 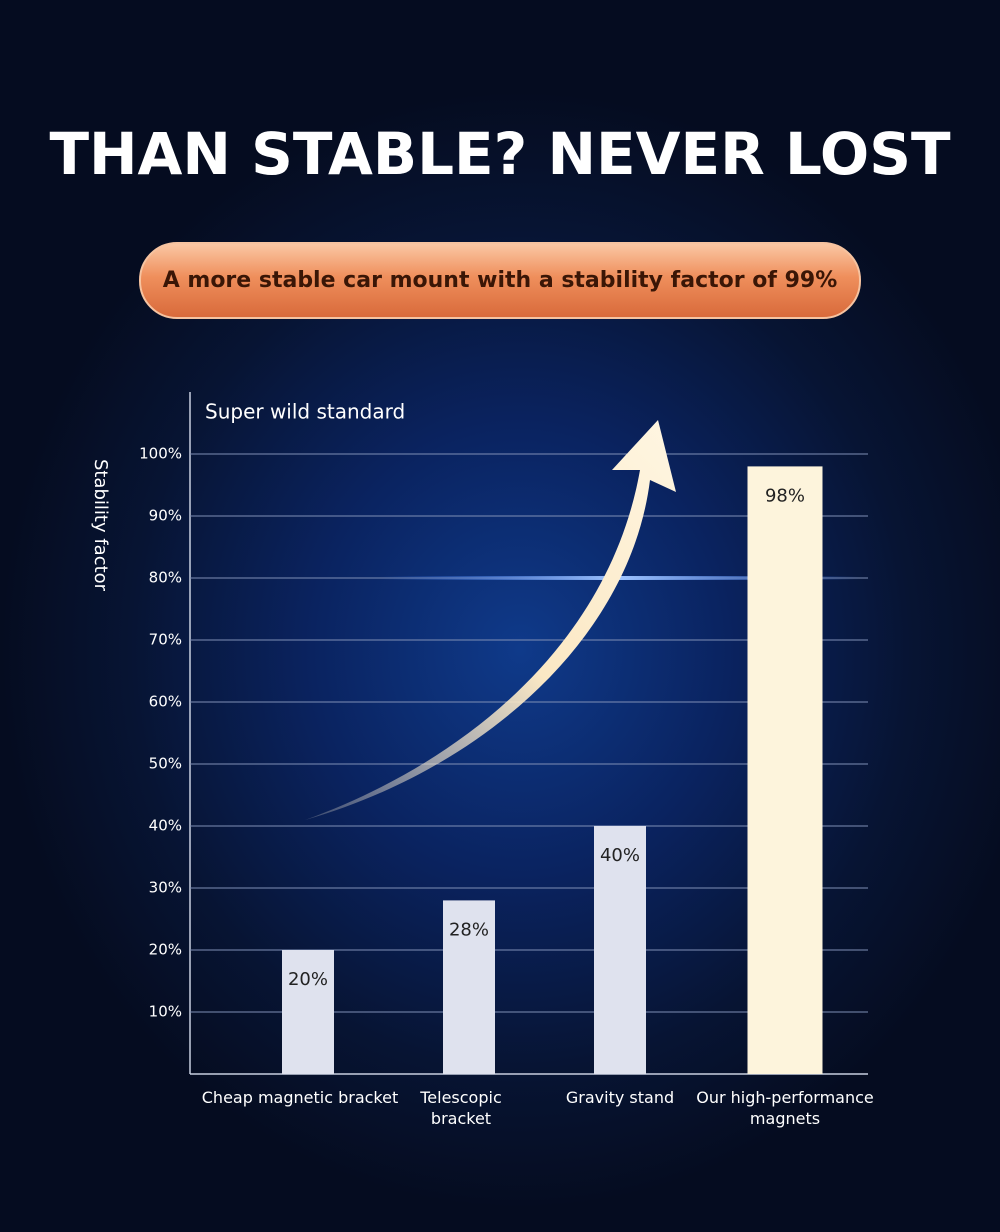 I want to click on x-tick-label: Our high-performance magnets, so click(x=785, y=1108).